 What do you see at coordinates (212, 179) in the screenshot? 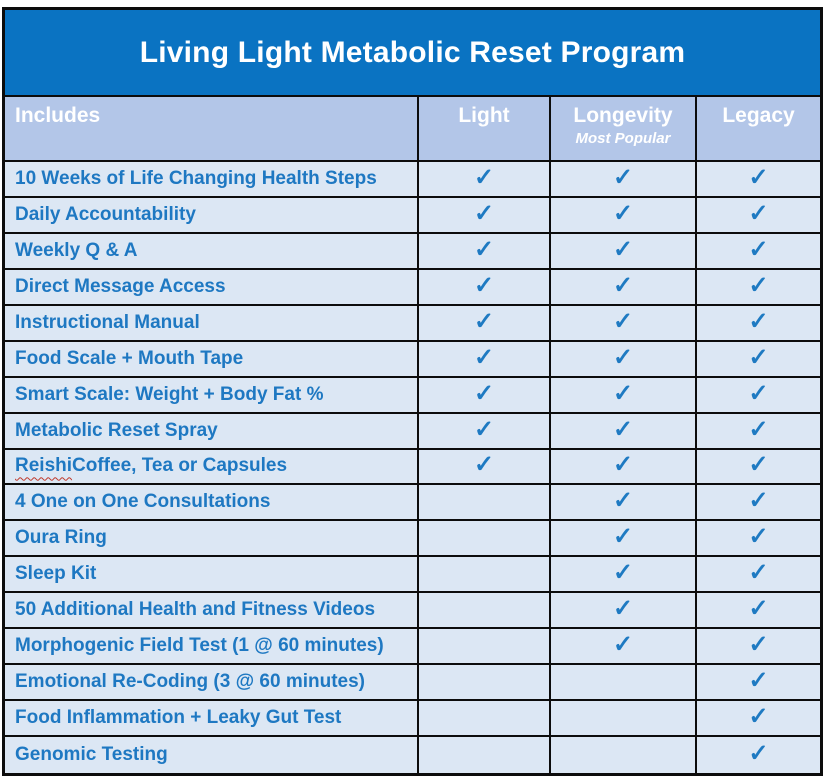
I see `feature-label: 10 Weeks of Life Changing Health Steps` at bounding box center [212, 179].